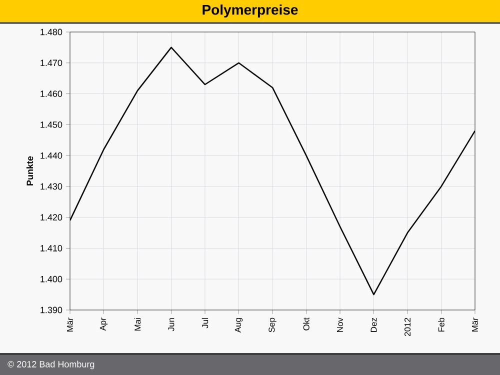 The height and width of the screenshot is (375, 500). What do you see at coordinates (51, 93) in the screenshot?
I see `y-tick-label: 1.460` at bounding box center [51, 93].